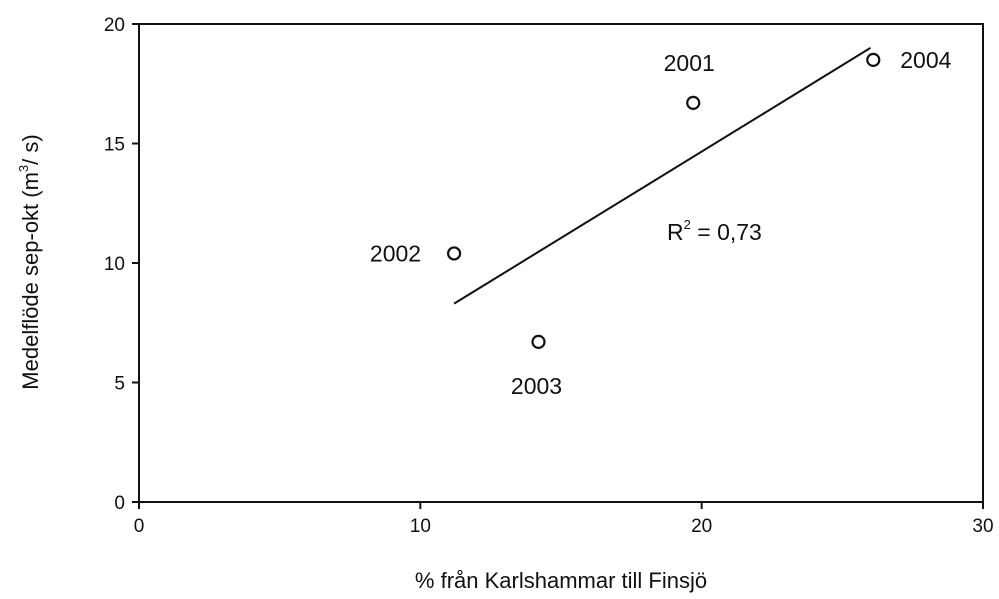 This screenshot has width=999, height=599. I want to click on y-tick-label: 15, so click(114, 145).